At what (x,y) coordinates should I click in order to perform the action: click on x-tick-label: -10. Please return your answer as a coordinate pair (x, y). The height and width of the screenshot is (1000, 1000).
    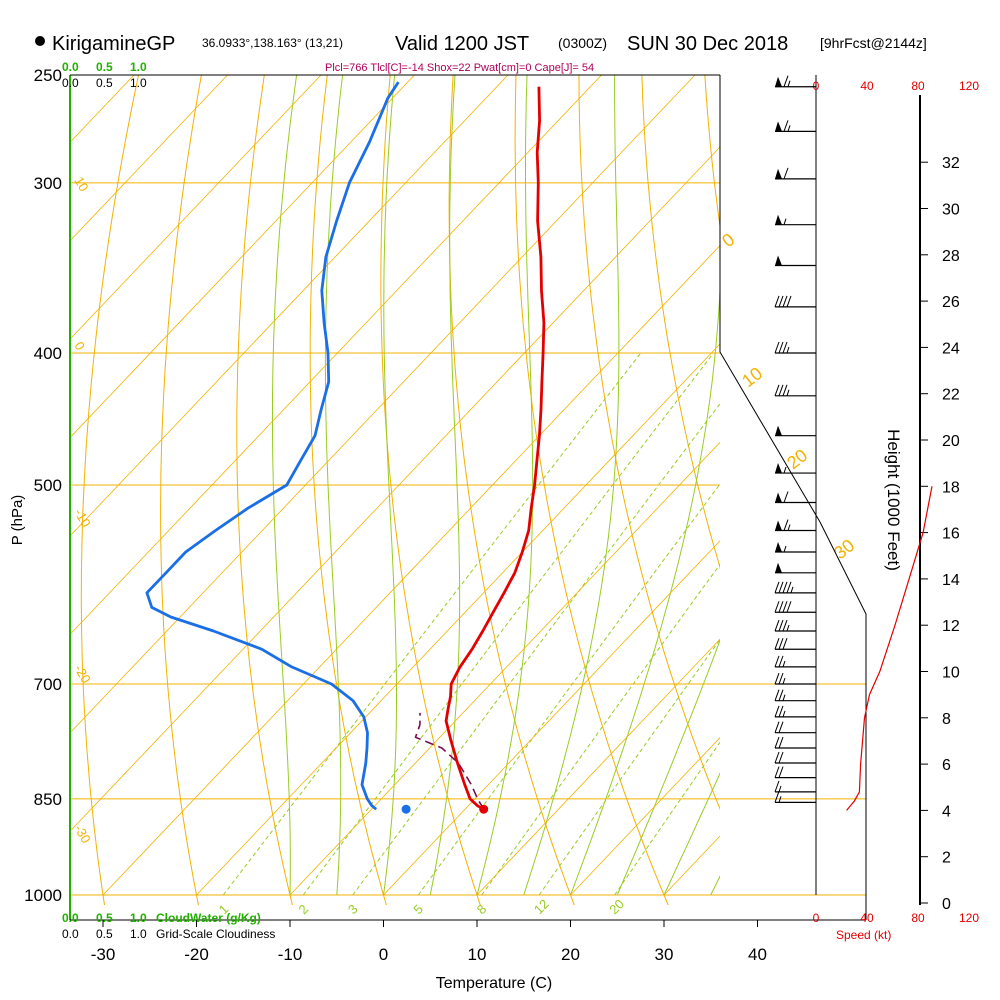
    Looking at the image, I should click on (290, 954).